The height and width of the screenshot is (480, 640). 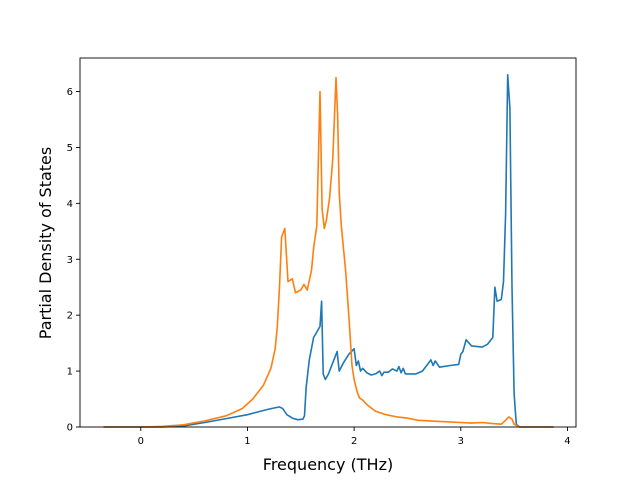 I want to click on x-axis-label: Frequency (THz), so click(x=328, y=464).